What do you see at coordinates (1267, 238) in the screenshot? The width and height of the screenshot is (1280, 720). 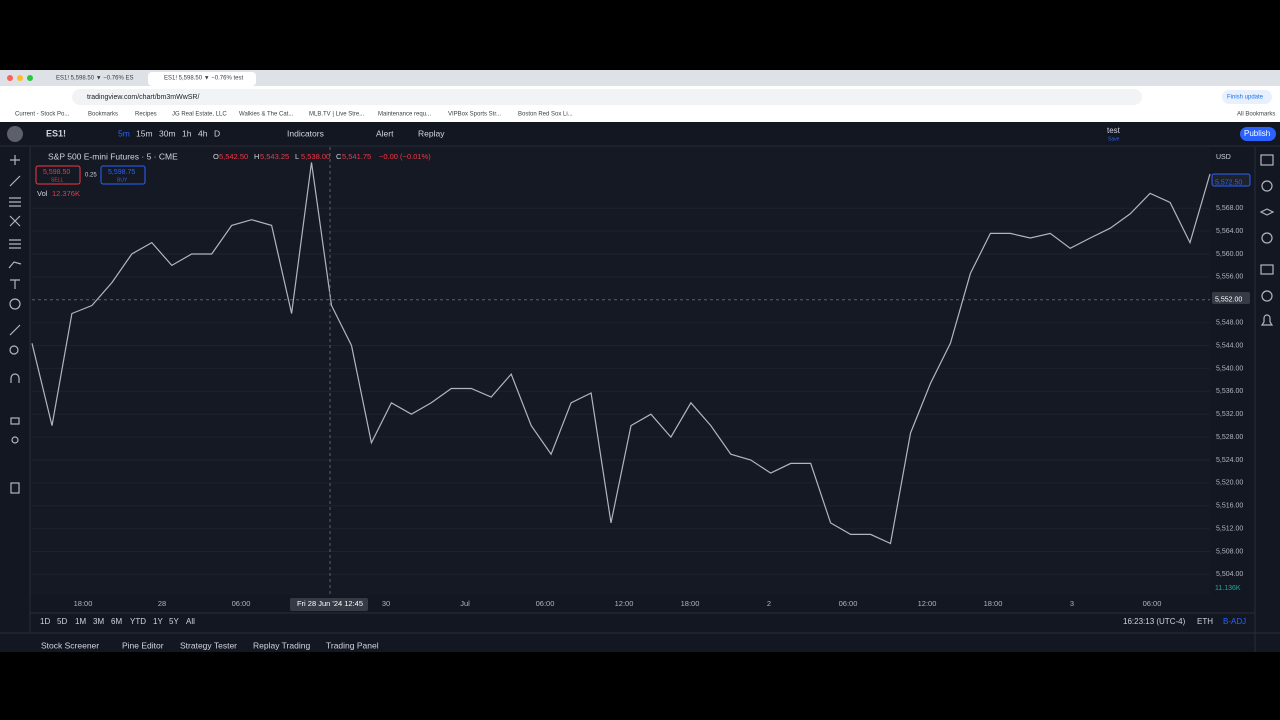 I see `ideas` at bounding box center [1267, 238].